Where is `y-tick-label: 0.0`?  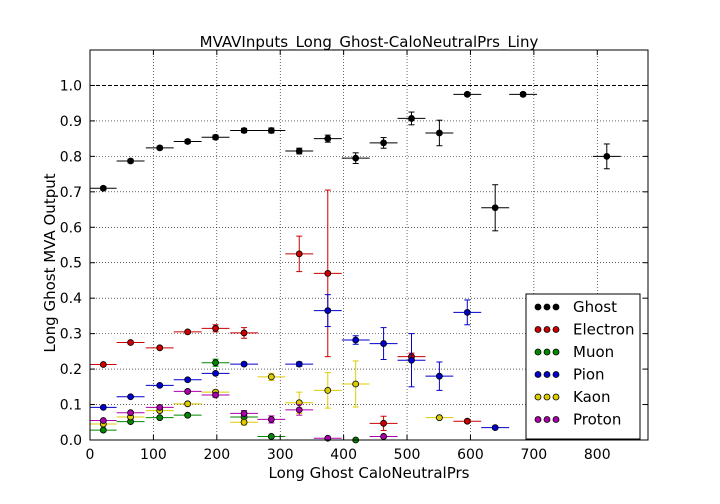
y-tick-label: 0.0 is located at coordinates (71, 441).